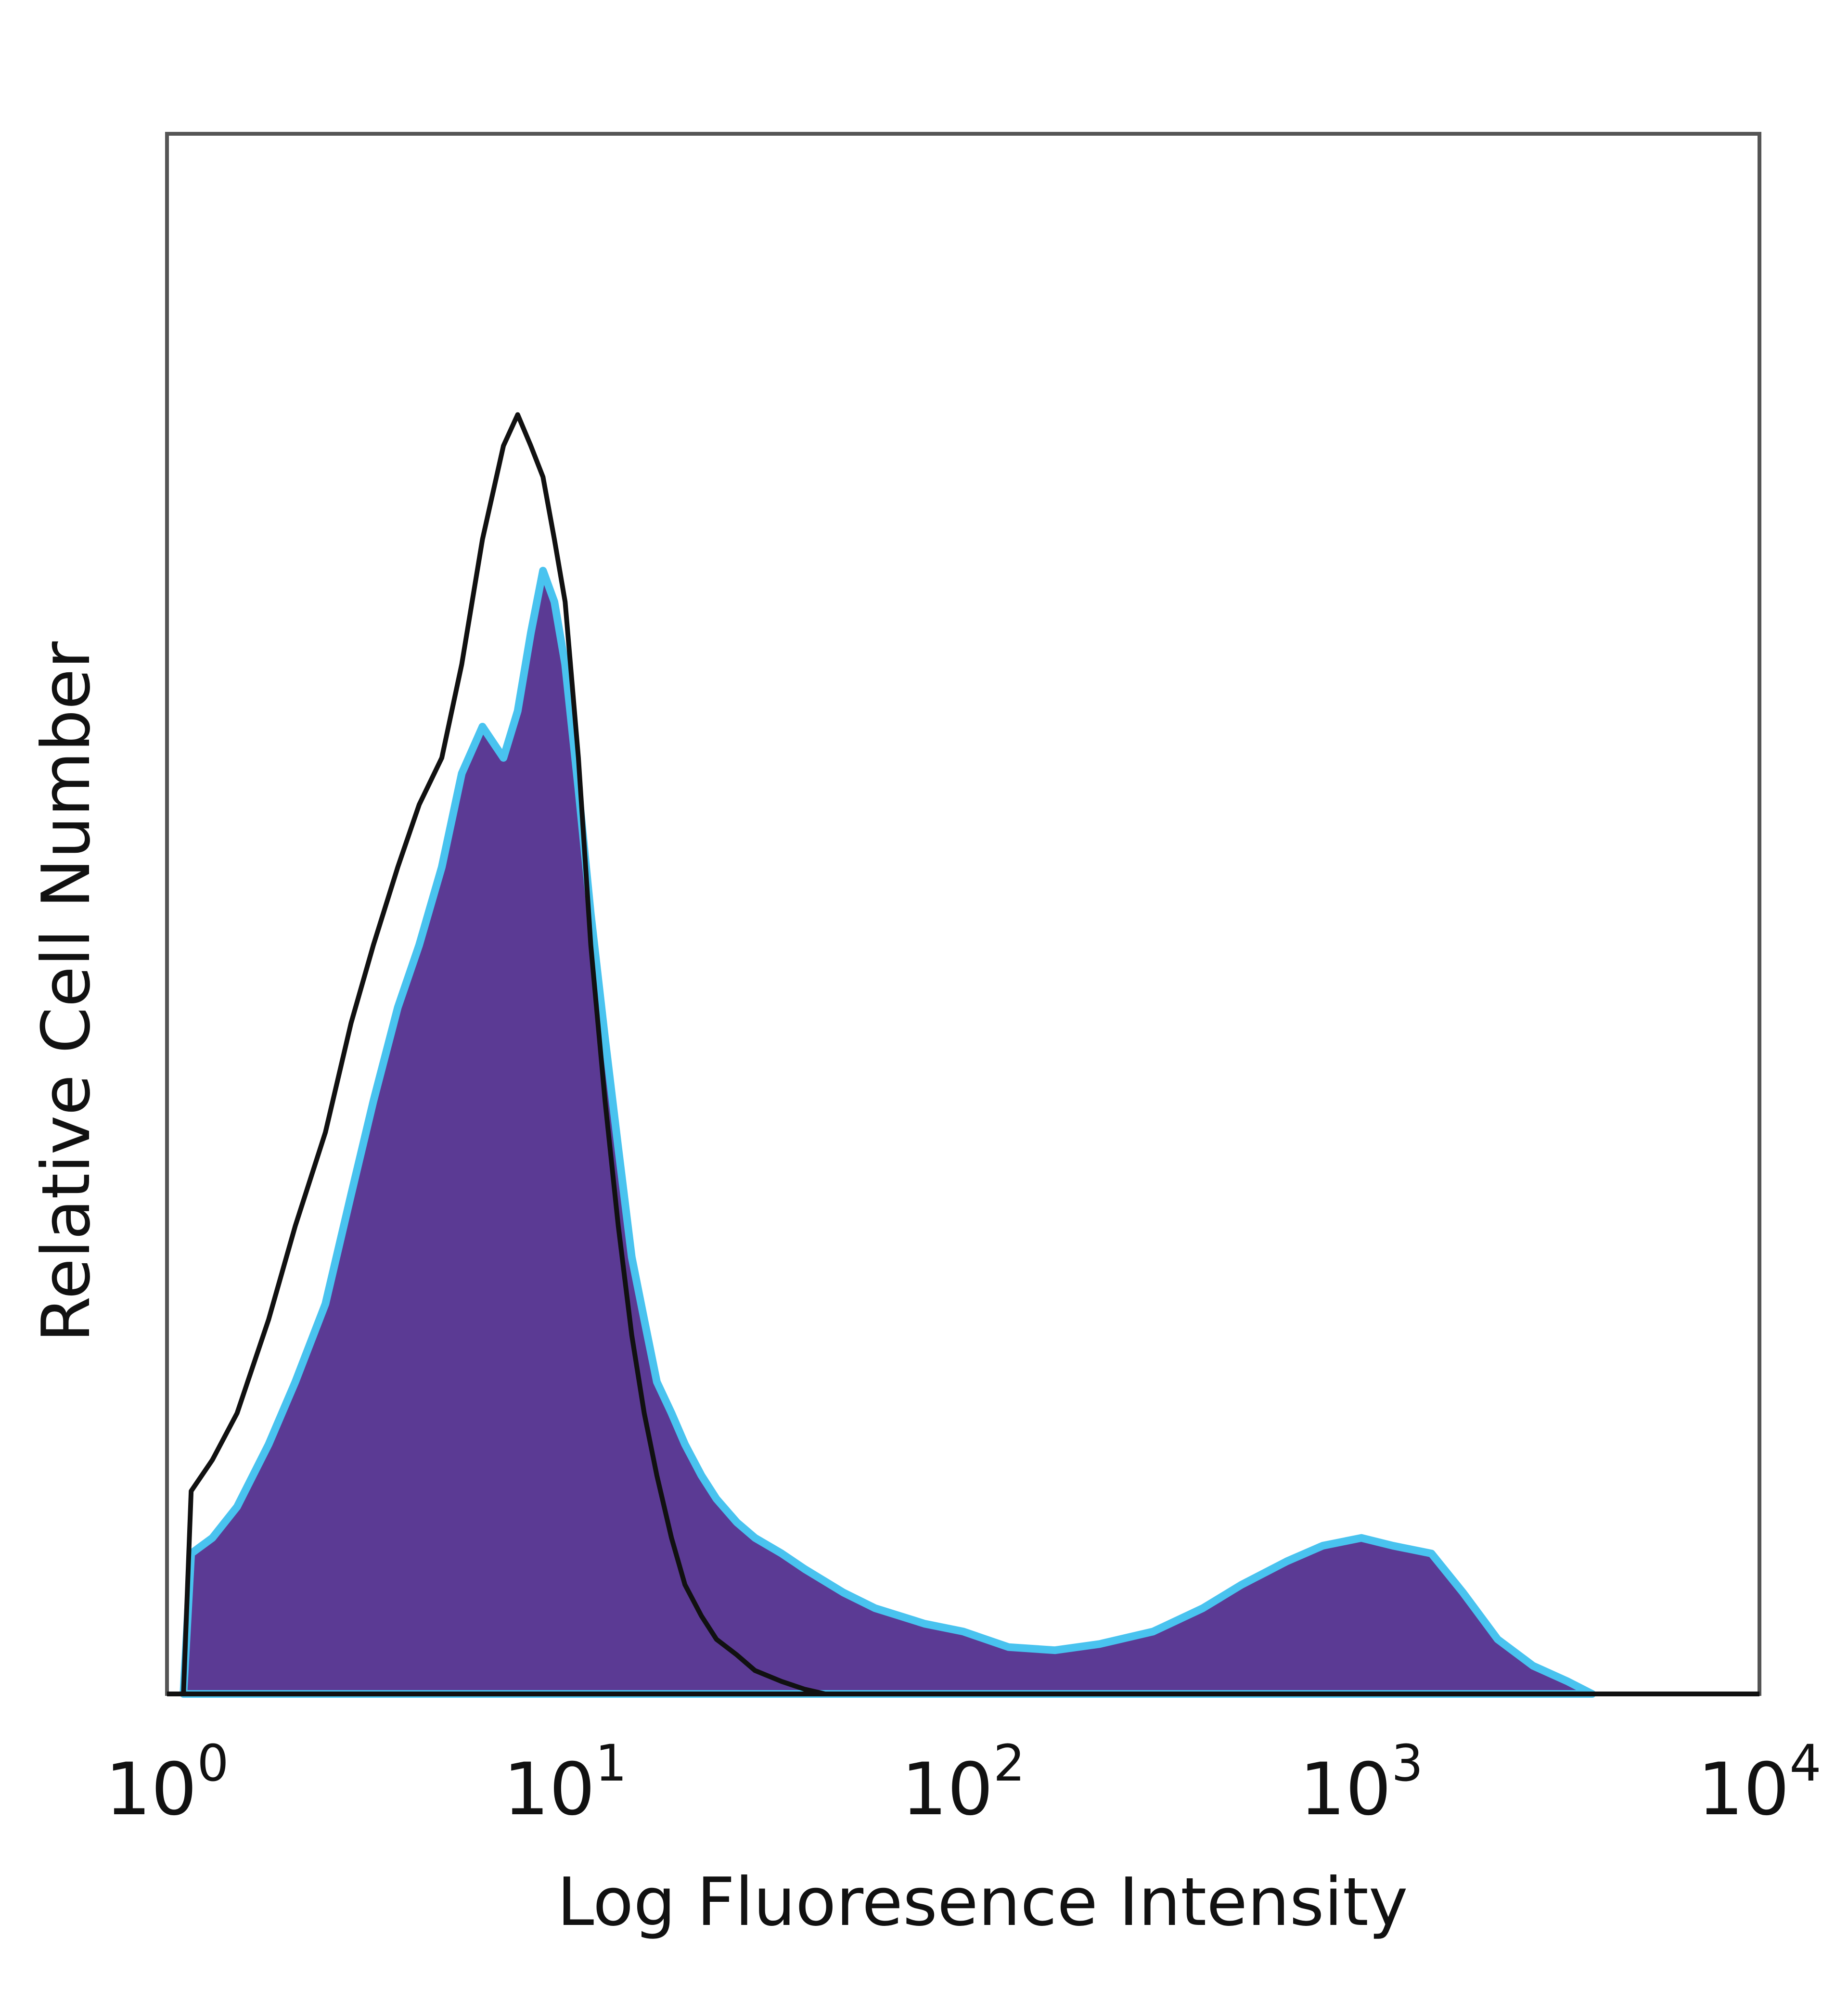  What do you see at coordinates (565, 1783) in the screenshot?
I see `x-tick-label: 10¹` at bounding box center [565, 1783].